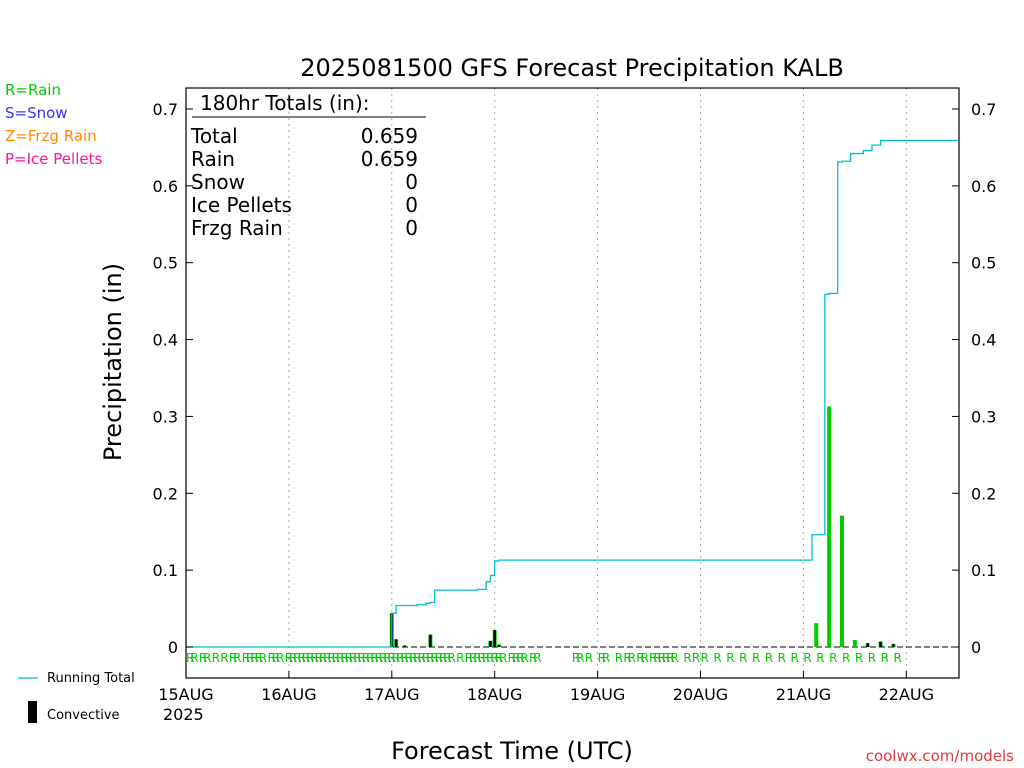 Image resolution: width=1024 pixels, height=768 pixels. Describe the element at coordinates (165, 186) in the screenshot. I see `y-tick-label-left: 0.6` at that location.